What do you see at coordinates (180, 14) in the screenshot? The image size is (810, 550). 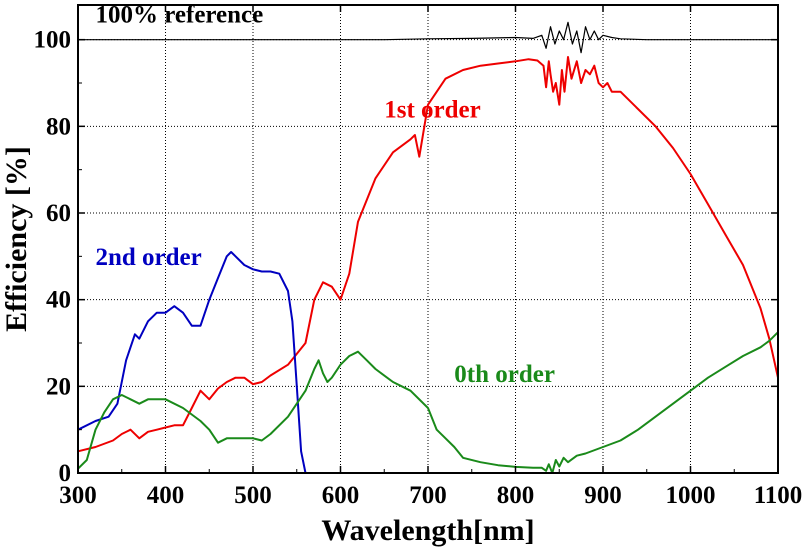 I see `annotation-100-reference: 100% reference` at bounding box center [180, 14].